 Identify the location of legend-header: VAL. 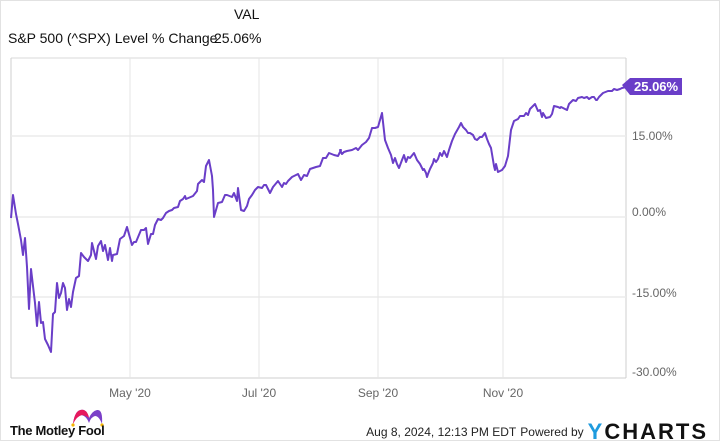
(247, 14).